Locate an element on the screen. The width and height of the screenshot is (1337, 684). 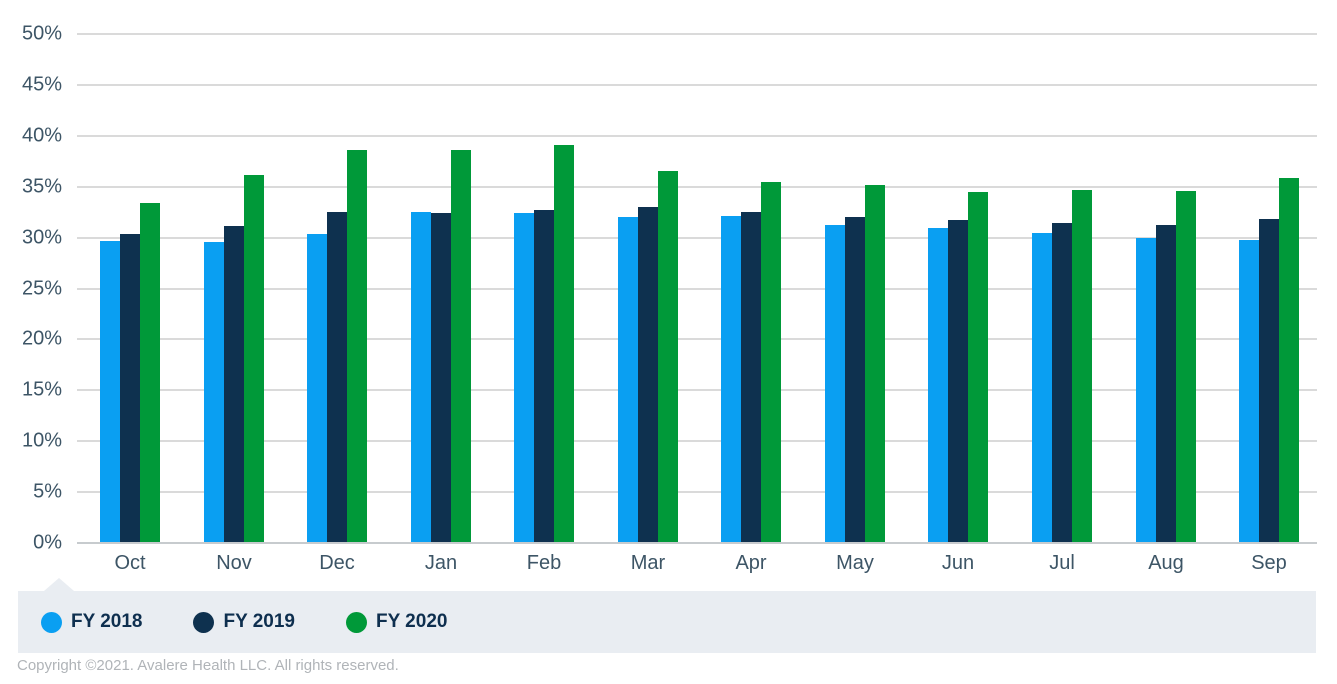
y-axis-tick-label: 50% is located at coordinates (41, 33).